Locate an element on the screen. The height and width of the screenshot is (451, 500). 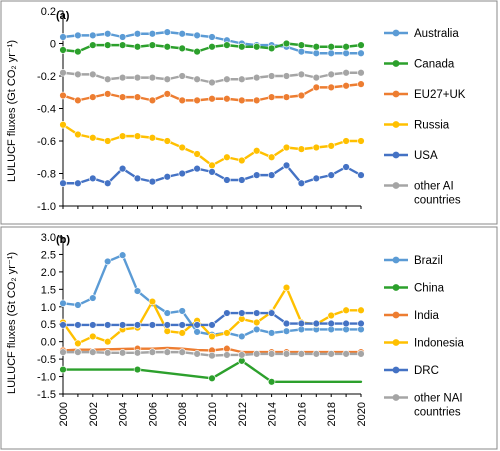
legend-label-line: USA is located at coordinates (426, 156).